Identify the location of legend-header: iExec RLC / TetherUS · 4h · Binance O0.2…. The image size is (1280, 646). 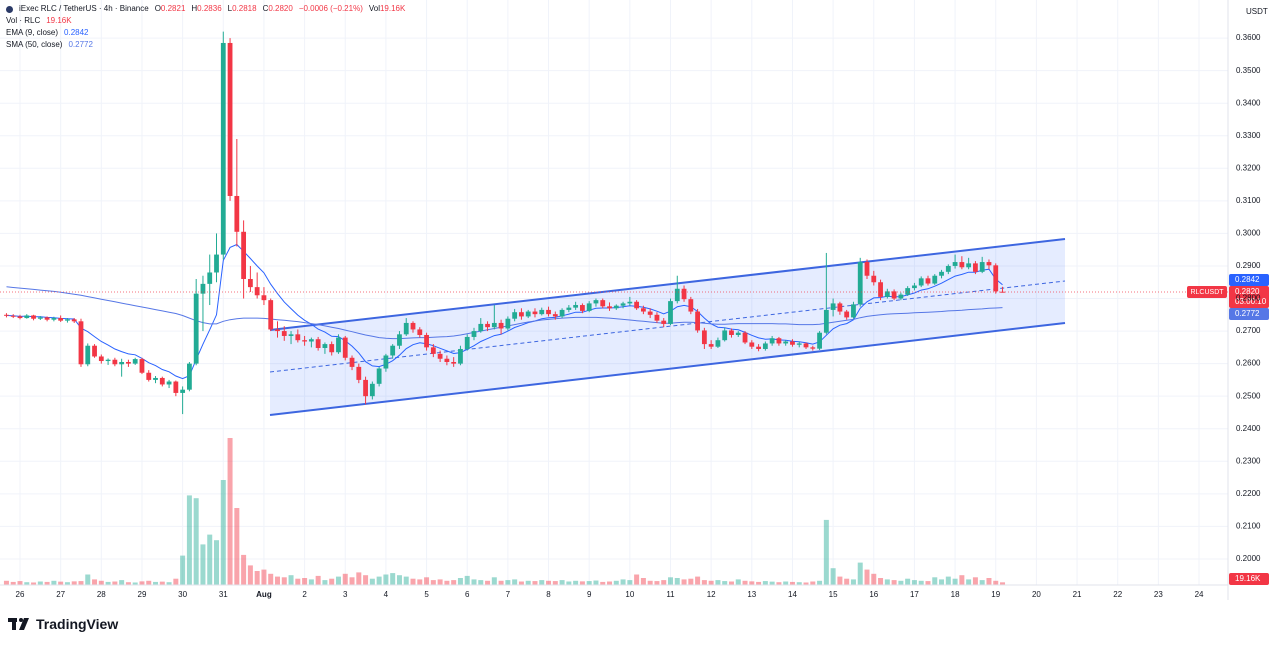
(205, 27).